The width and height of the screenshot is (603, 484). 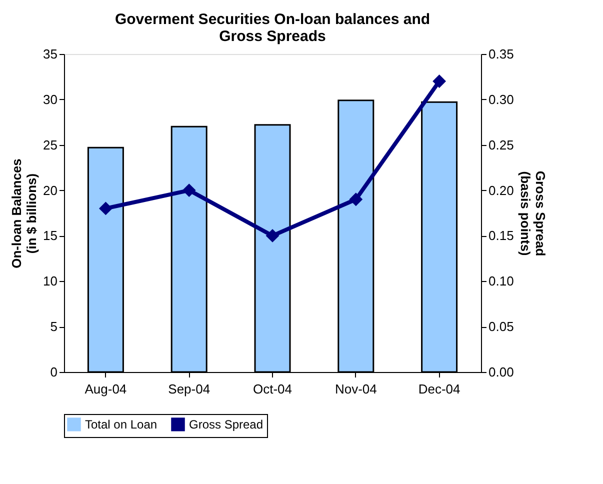 What do you see at coordinates (50, 190) in the screenshot?
I see `y-tick-label: 20` at bounding box center [50, 190].